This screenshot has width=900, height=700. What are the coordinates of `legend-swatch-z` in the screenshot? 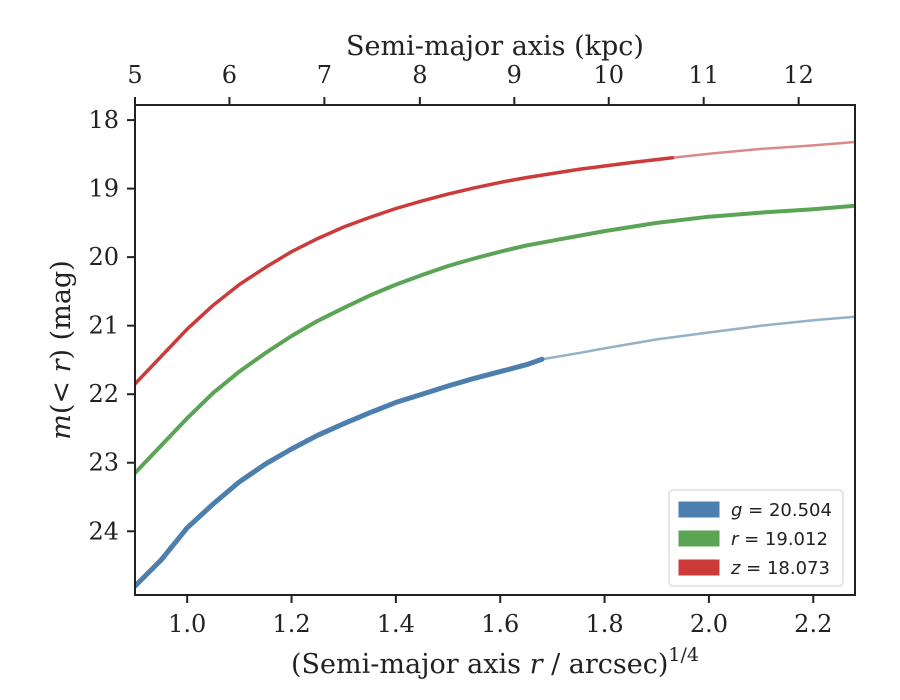 It's located at (699, 567).